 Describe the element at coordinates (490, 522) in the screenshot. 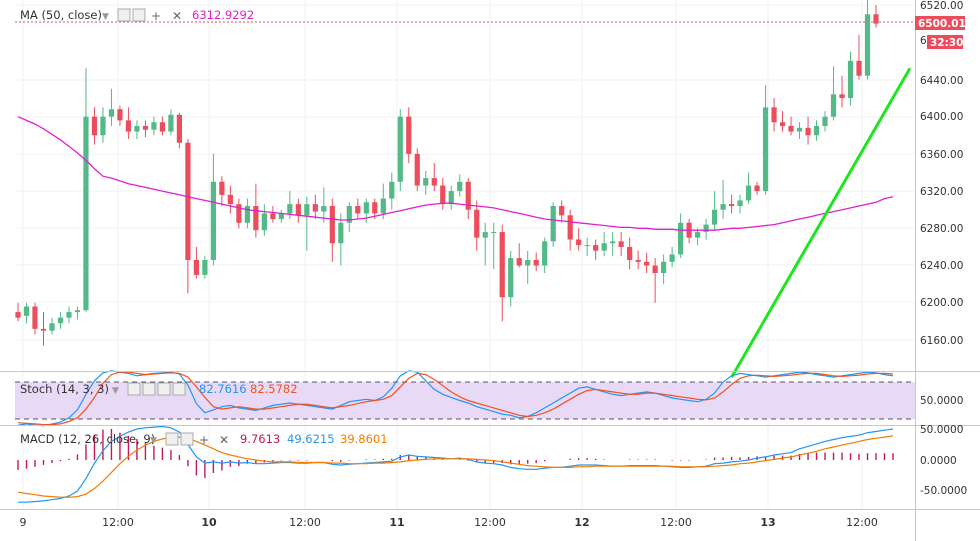

I see `time-label: 12:00` at that location.